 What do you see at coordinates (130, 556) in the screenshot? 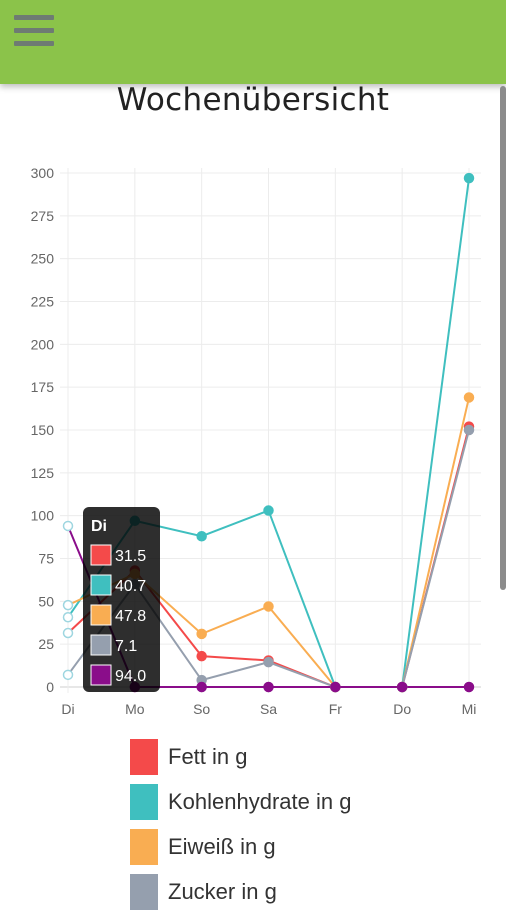
I see `tooltip-value: 31.5` at bounding box center [130, 556].